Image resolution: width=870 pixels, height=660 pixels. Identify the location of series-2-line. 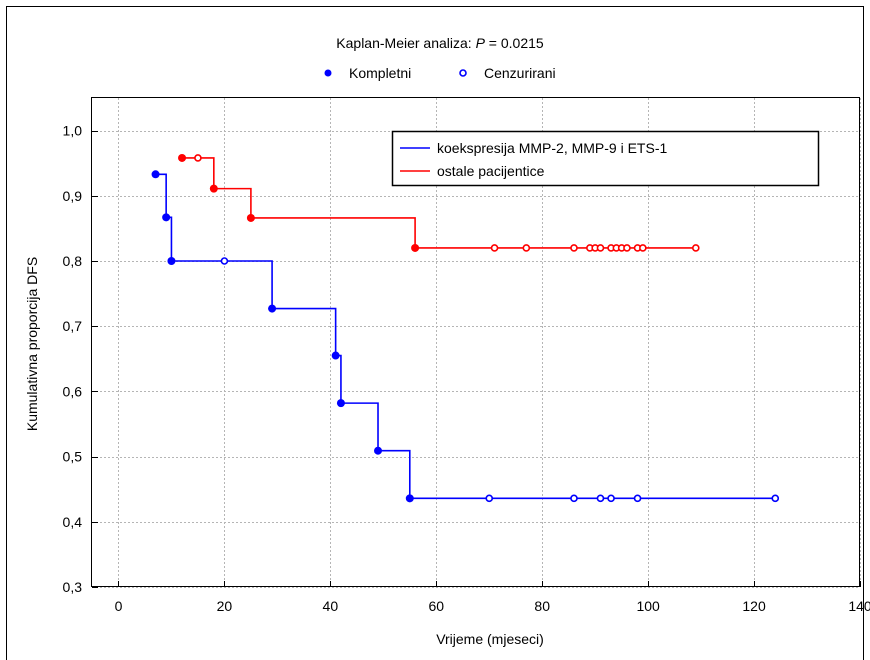
(439, 203).